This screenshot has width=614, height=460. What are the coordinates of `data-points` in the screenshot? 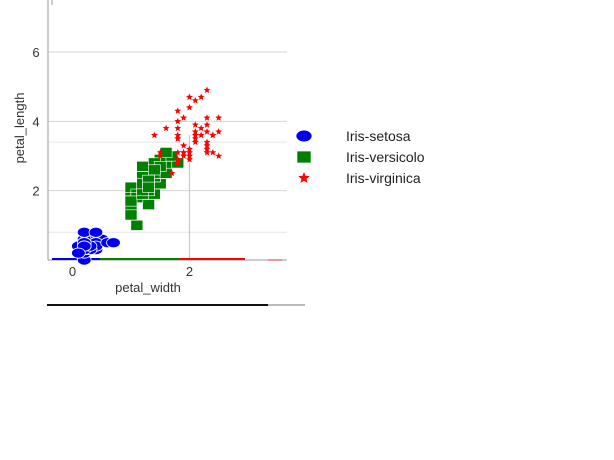 It's located at (147, 176).